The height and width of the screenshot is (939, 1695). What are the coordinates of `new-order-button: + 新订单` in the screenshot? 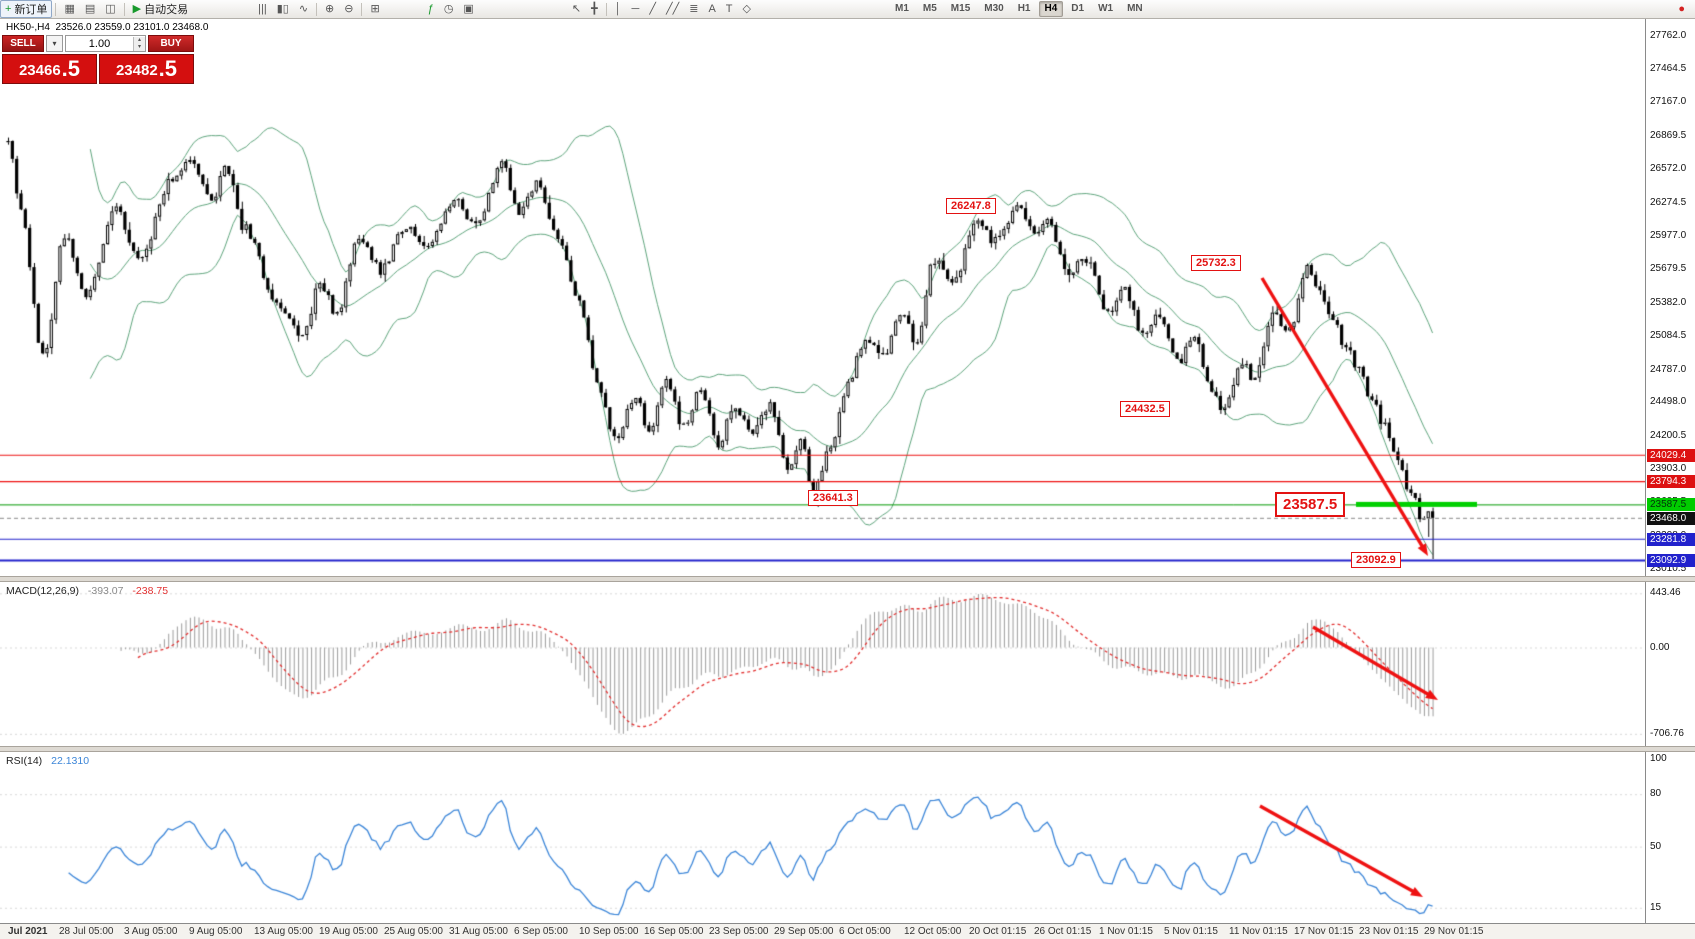 It's located at (26, 9).